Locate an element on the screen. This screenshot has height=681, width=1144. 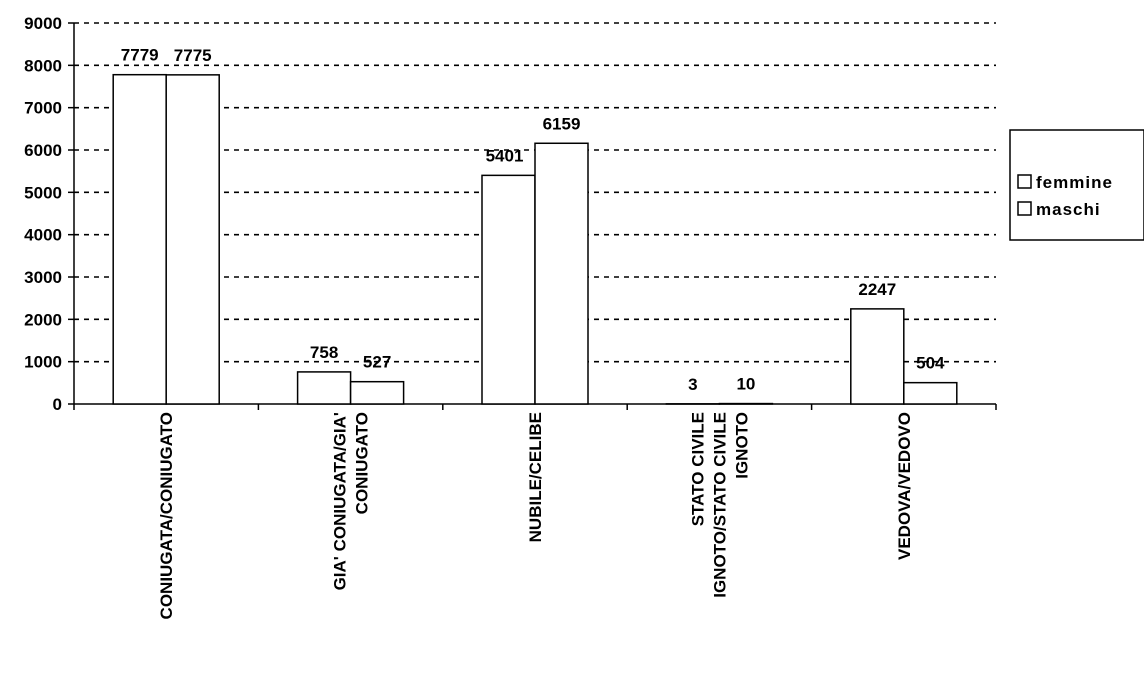
y-tick-label: 7000 is located at coordinates (43, 108).